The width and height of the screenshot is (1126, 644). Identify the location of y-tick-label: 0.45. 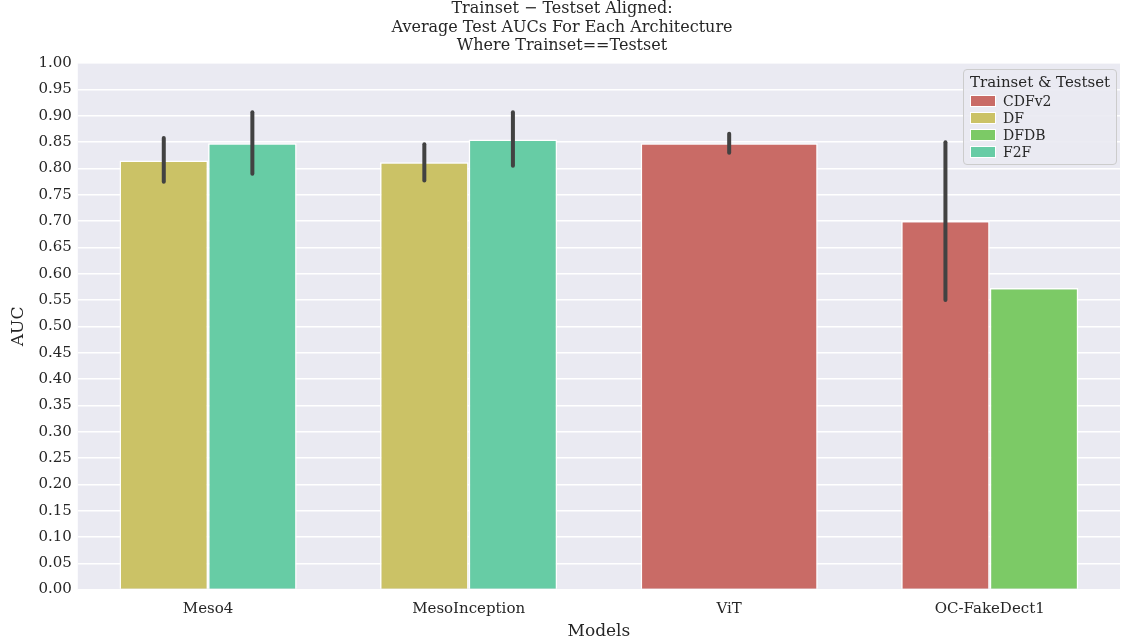
(55, 351).